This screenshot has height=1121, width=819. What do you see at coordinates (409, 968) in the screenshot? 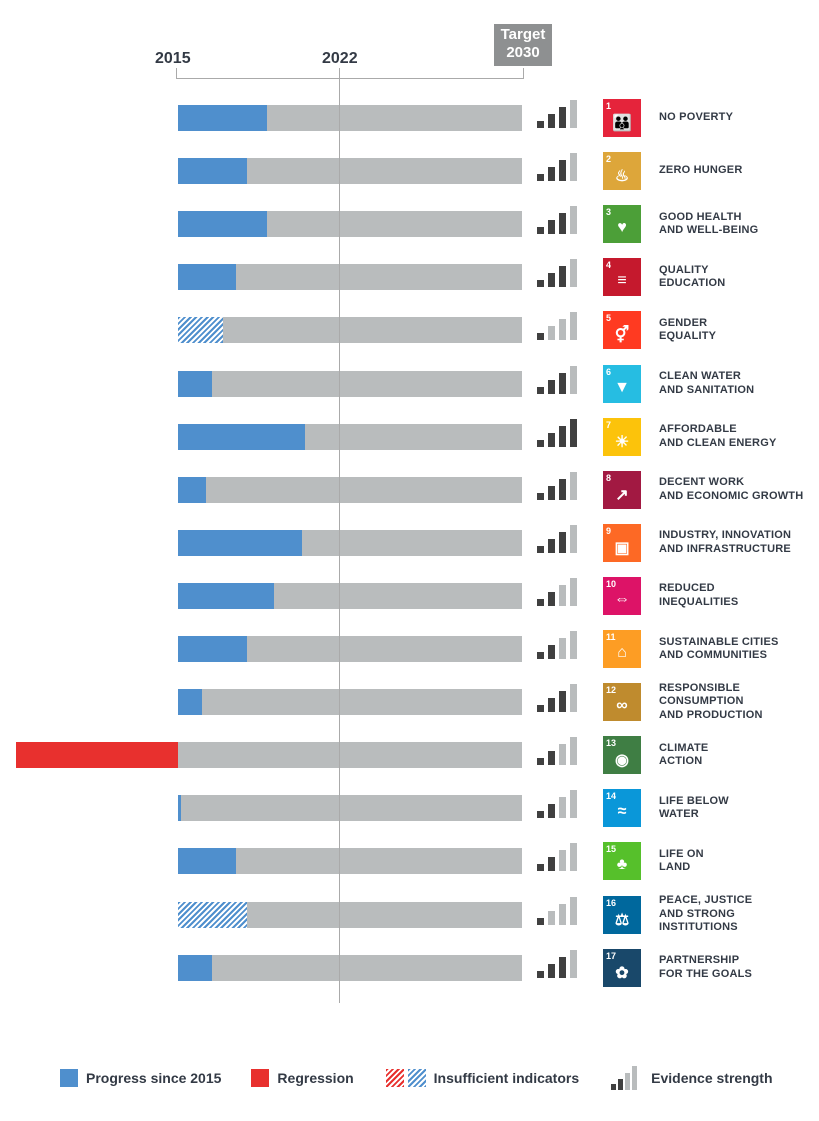
I see `goal-row: 17 ✿ PARTNERSHIP FOR THE GOALS` at bounding box center [409, 968].